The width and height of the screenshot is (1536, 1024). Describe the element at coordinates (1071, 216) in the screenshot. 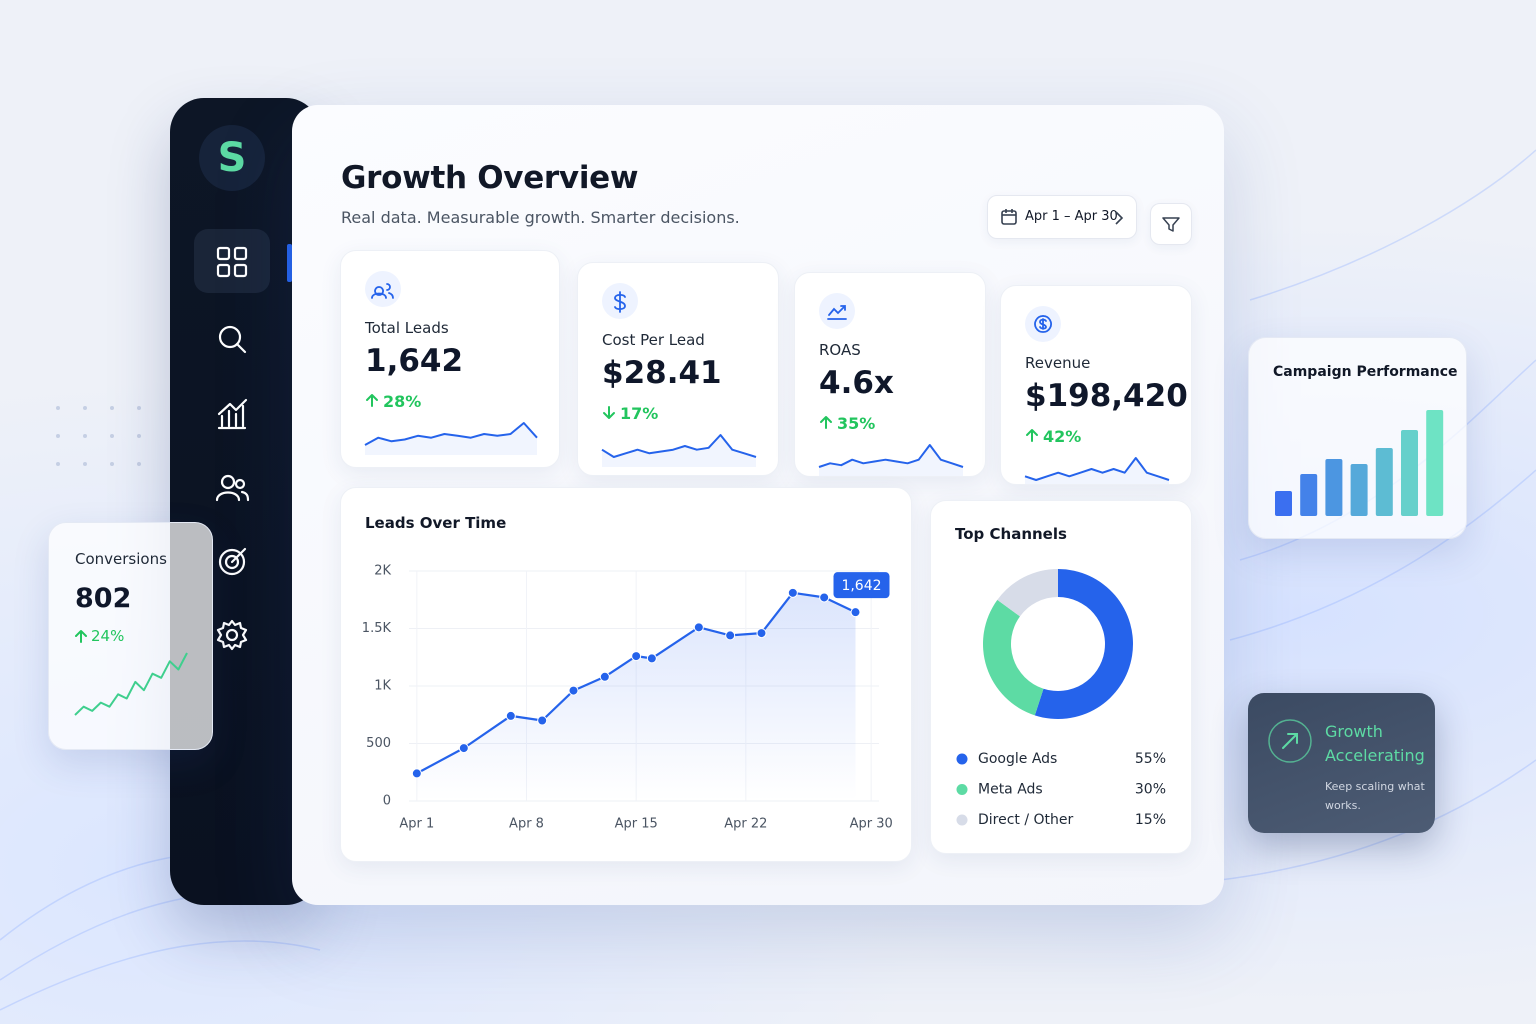

I see `date-range: Apr 1 – Apr 30` at that location.